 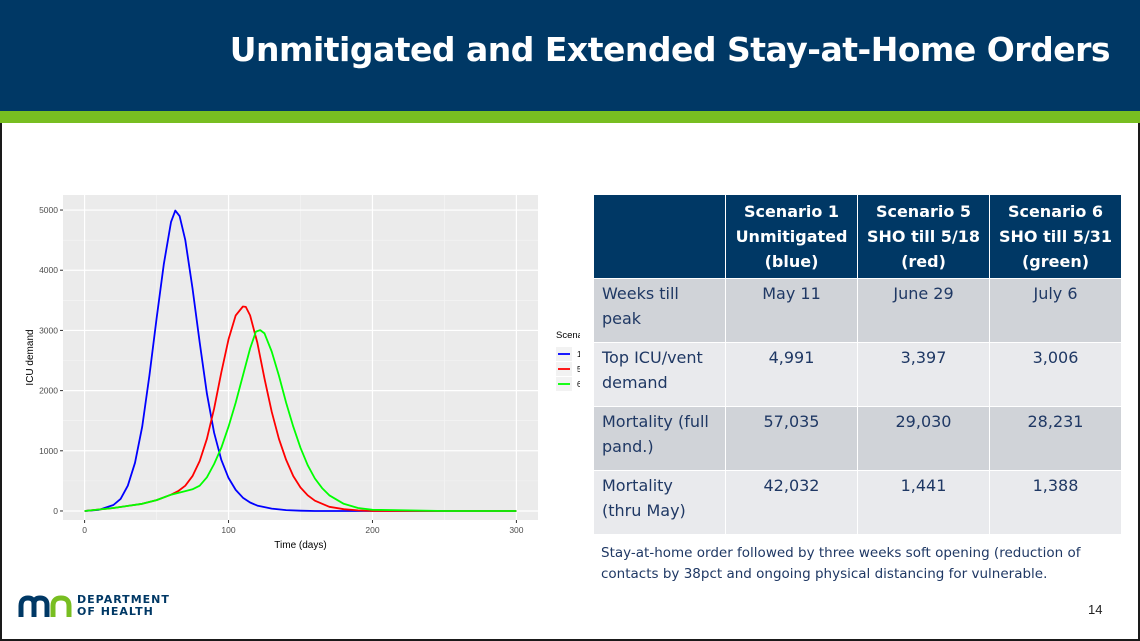 What do you see at coordinates (48, 210) in the screenshot?
I see `y-tick-label: 5000` at bounding box center [48, 210].